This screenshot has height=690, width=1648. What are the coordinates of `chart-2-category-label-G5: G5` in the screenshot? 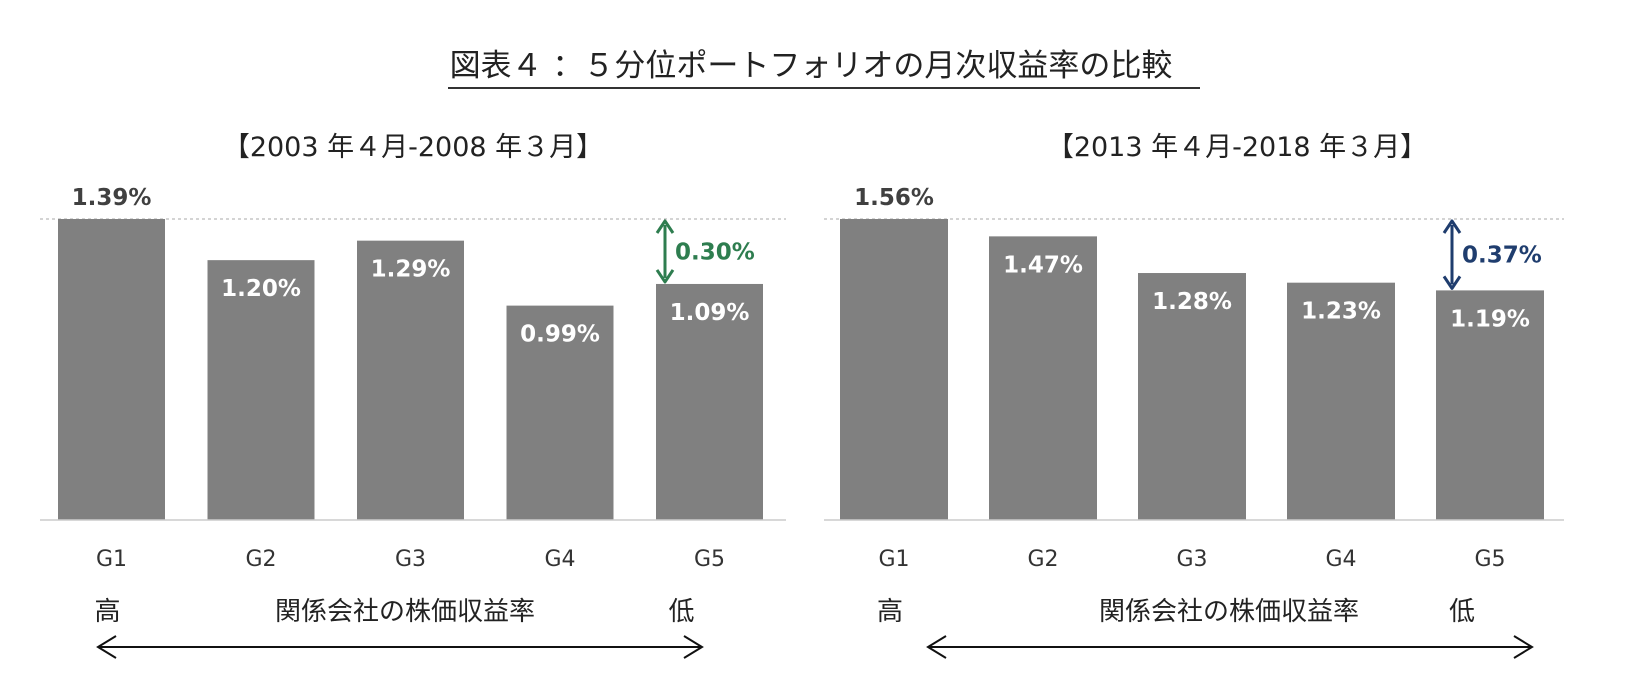 It's located at (1489, 559).